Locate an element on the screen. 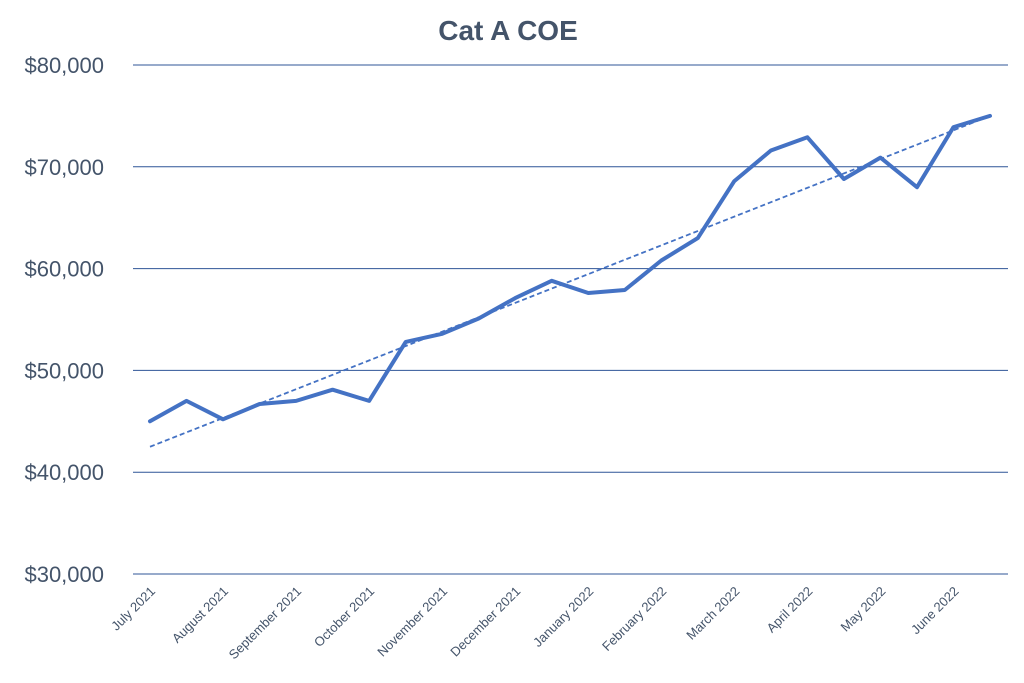  x-tick-label: January 2022 is located at coordinates (563, 617).